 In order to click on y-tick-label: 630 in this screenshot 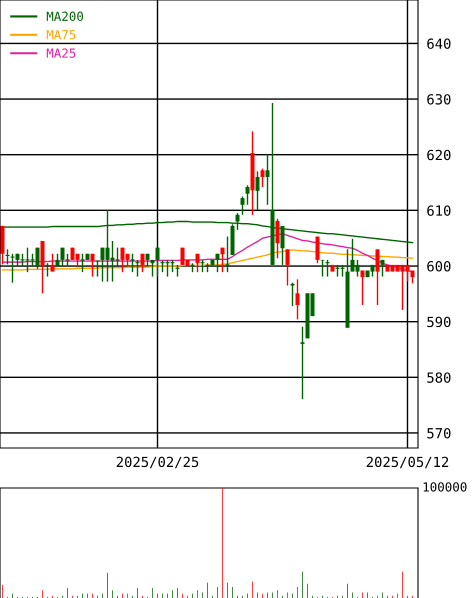, I will do `click(439, 99)`.